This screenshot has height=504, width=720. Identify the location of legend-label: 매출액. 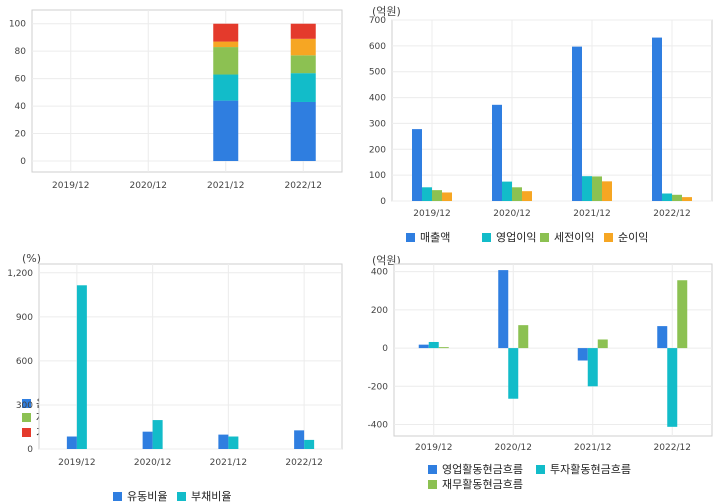
(435, 237).